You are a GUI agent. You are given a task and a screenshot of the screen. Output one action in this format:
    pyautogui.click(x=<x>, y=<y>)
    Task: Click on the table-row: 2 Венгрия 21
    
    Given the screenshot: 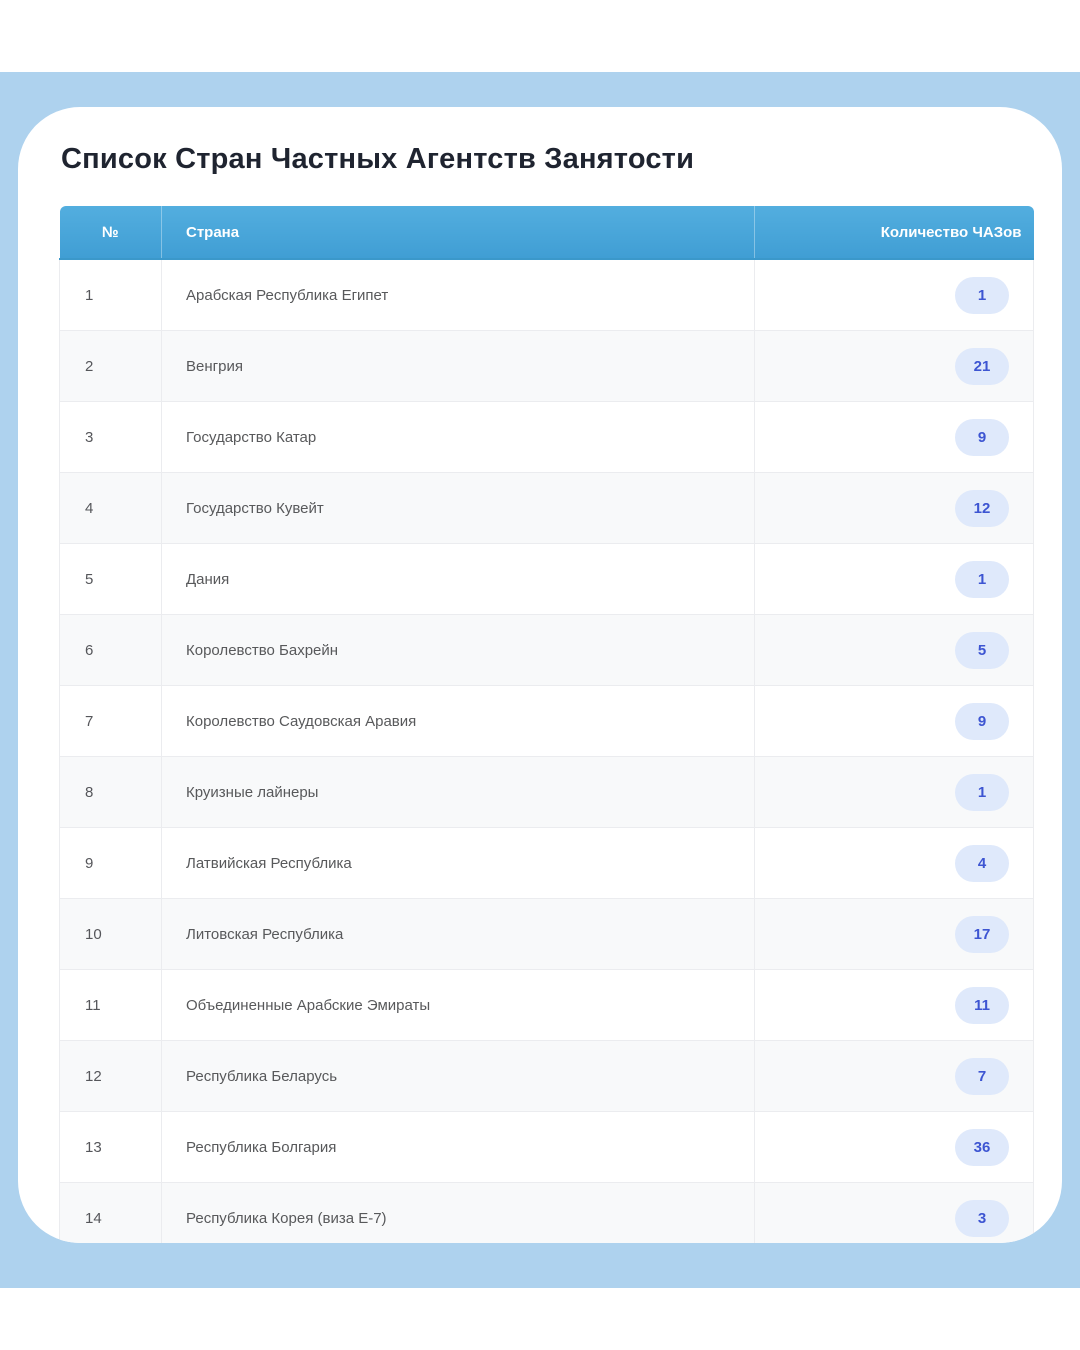 What is the action you would take?
    pyautogui.click(x=546, y=366)
    